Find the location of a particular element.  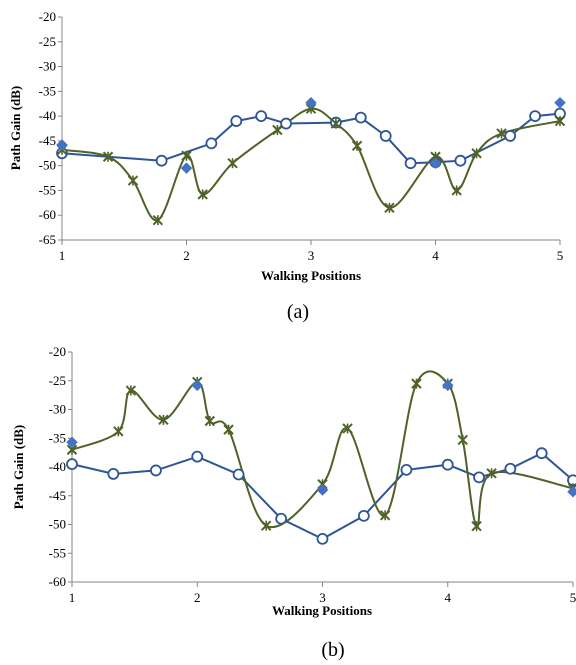

y-tick-label-a: -35 is located at coordinates (47, 90).